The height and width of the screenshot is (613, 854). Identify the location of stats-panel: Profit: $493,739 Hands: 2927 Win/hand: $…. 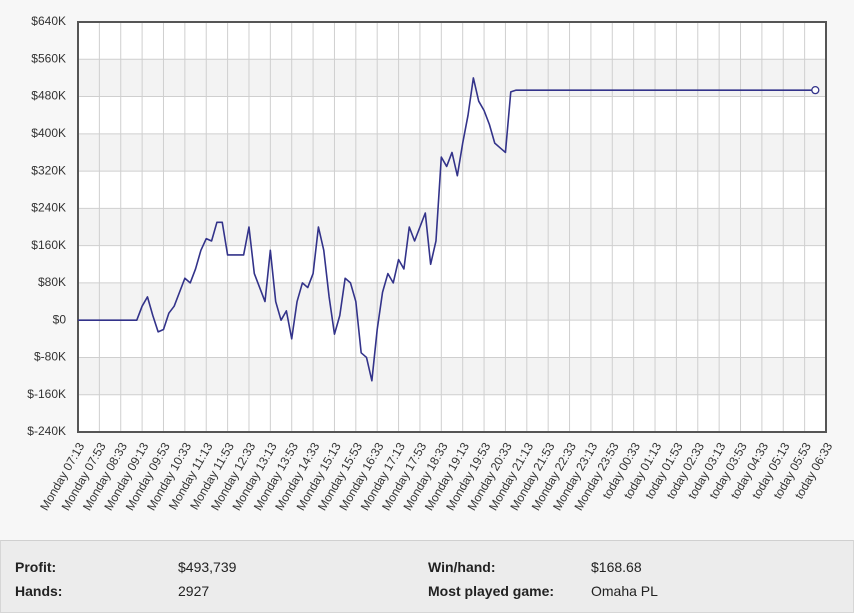
(427, 576).